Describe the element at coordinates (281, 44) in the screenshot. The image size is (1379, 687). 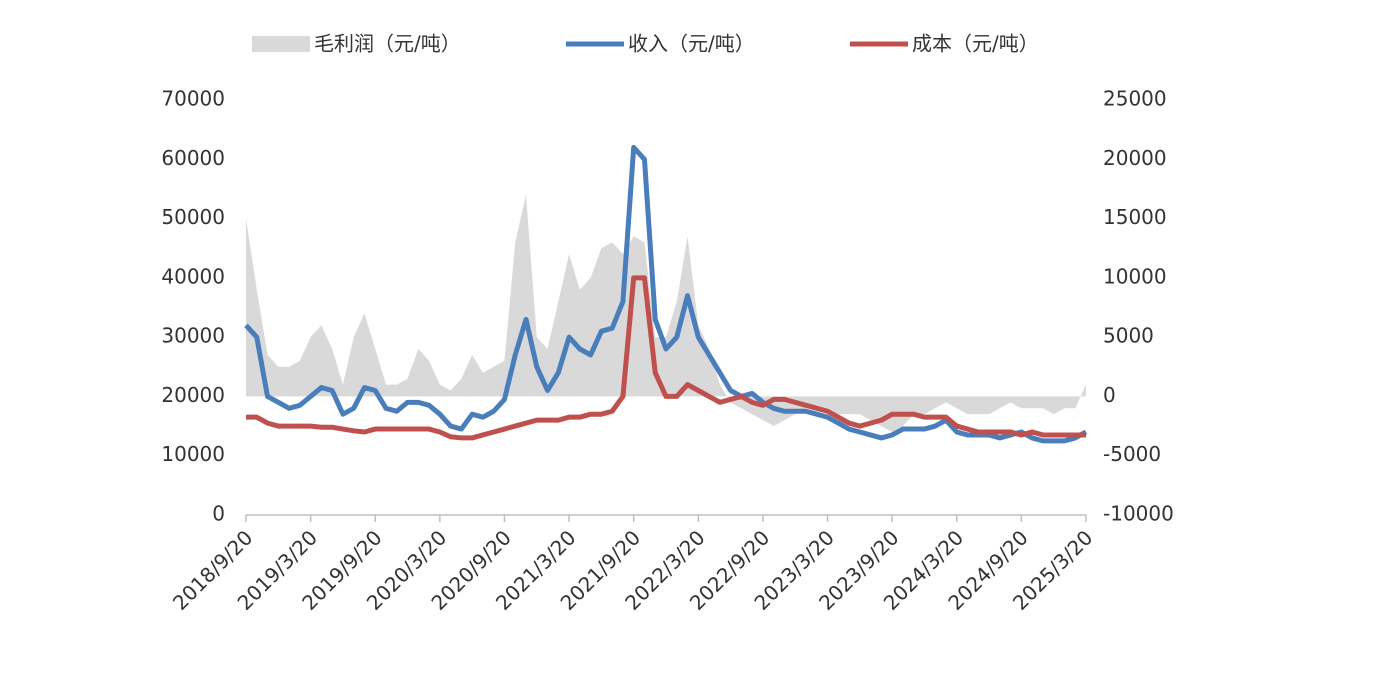
I see `legend-swatch` at that location.